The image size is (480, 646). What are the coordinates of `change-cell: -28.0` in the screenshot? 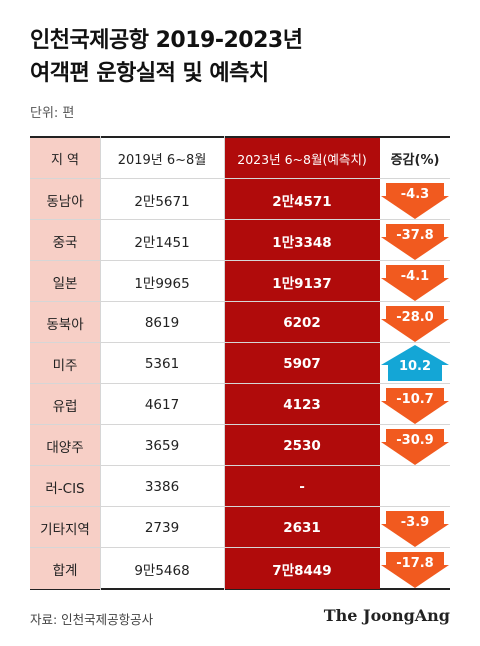 It's located at (415, 322).